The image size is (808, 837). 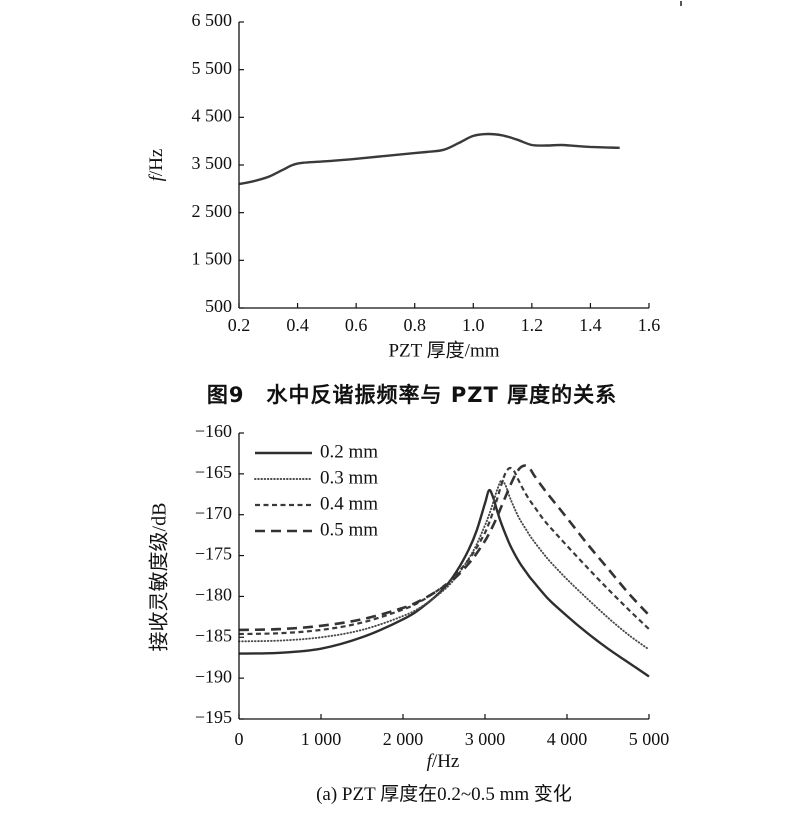 What do you see at coordinates (212, 163) in the screenshot?
I see `y-tick-label: 3 500` at bounding box center [212, 163].